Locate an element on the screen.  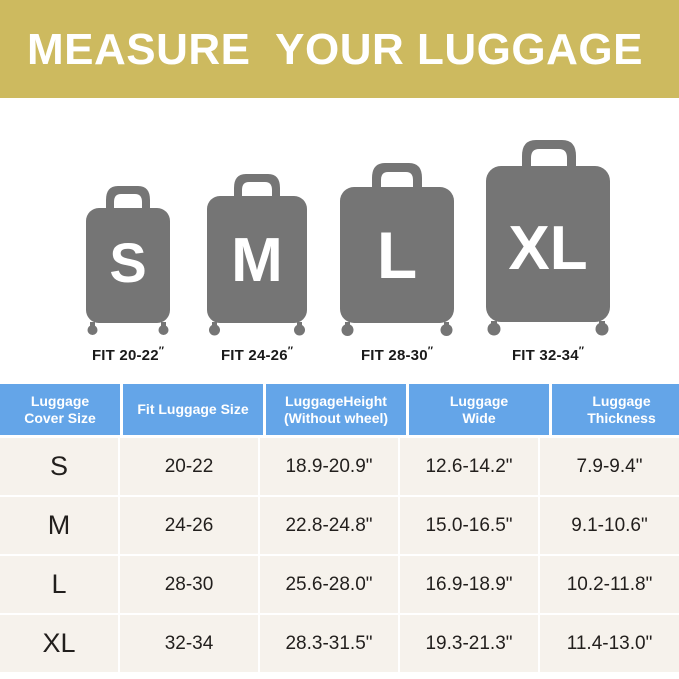
cell-fit-size: 32-34 is located at coordinates (190, 643).